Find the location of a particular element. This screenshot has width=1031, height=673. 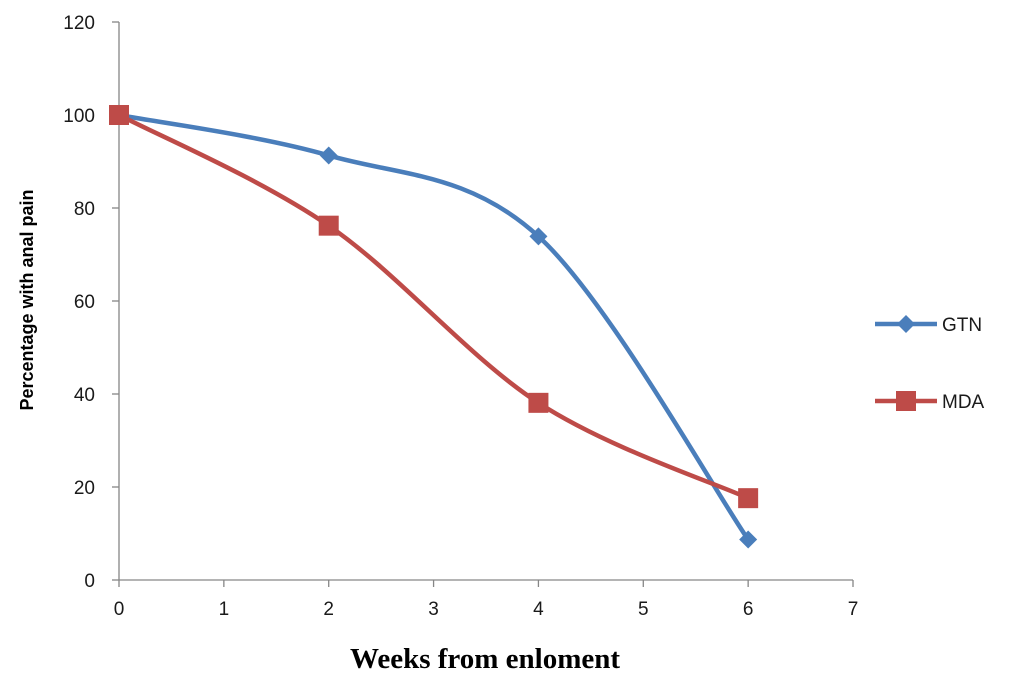

y-tick-label: 0 is located at coordinates (89, 581).